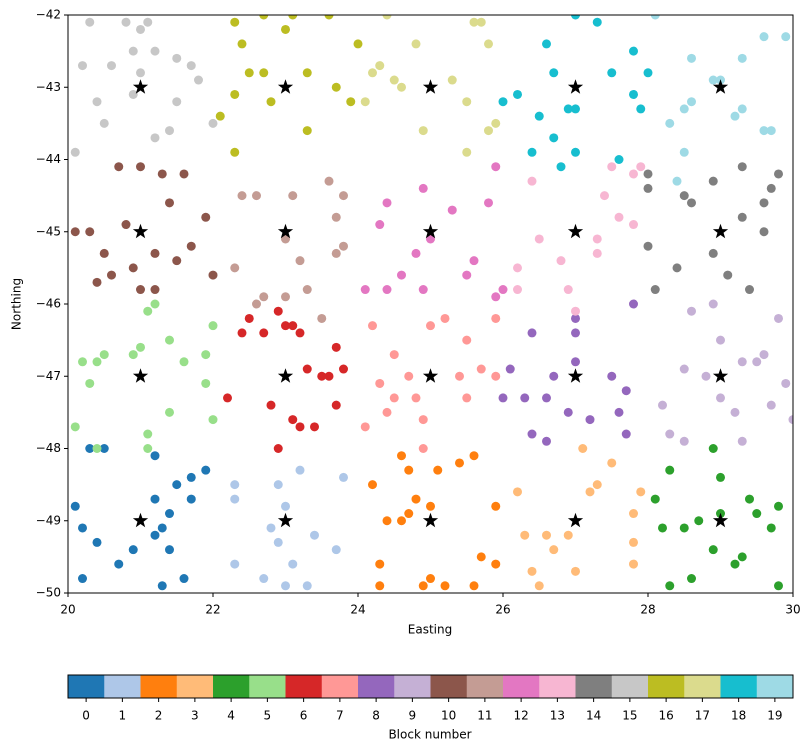 Image resolution: width=811 pixels, height=752 pixels. What do you see at coordinates (792, 610) in the screenshot?
I see `x-tick-label: 30` at bounding box center [792, 610].